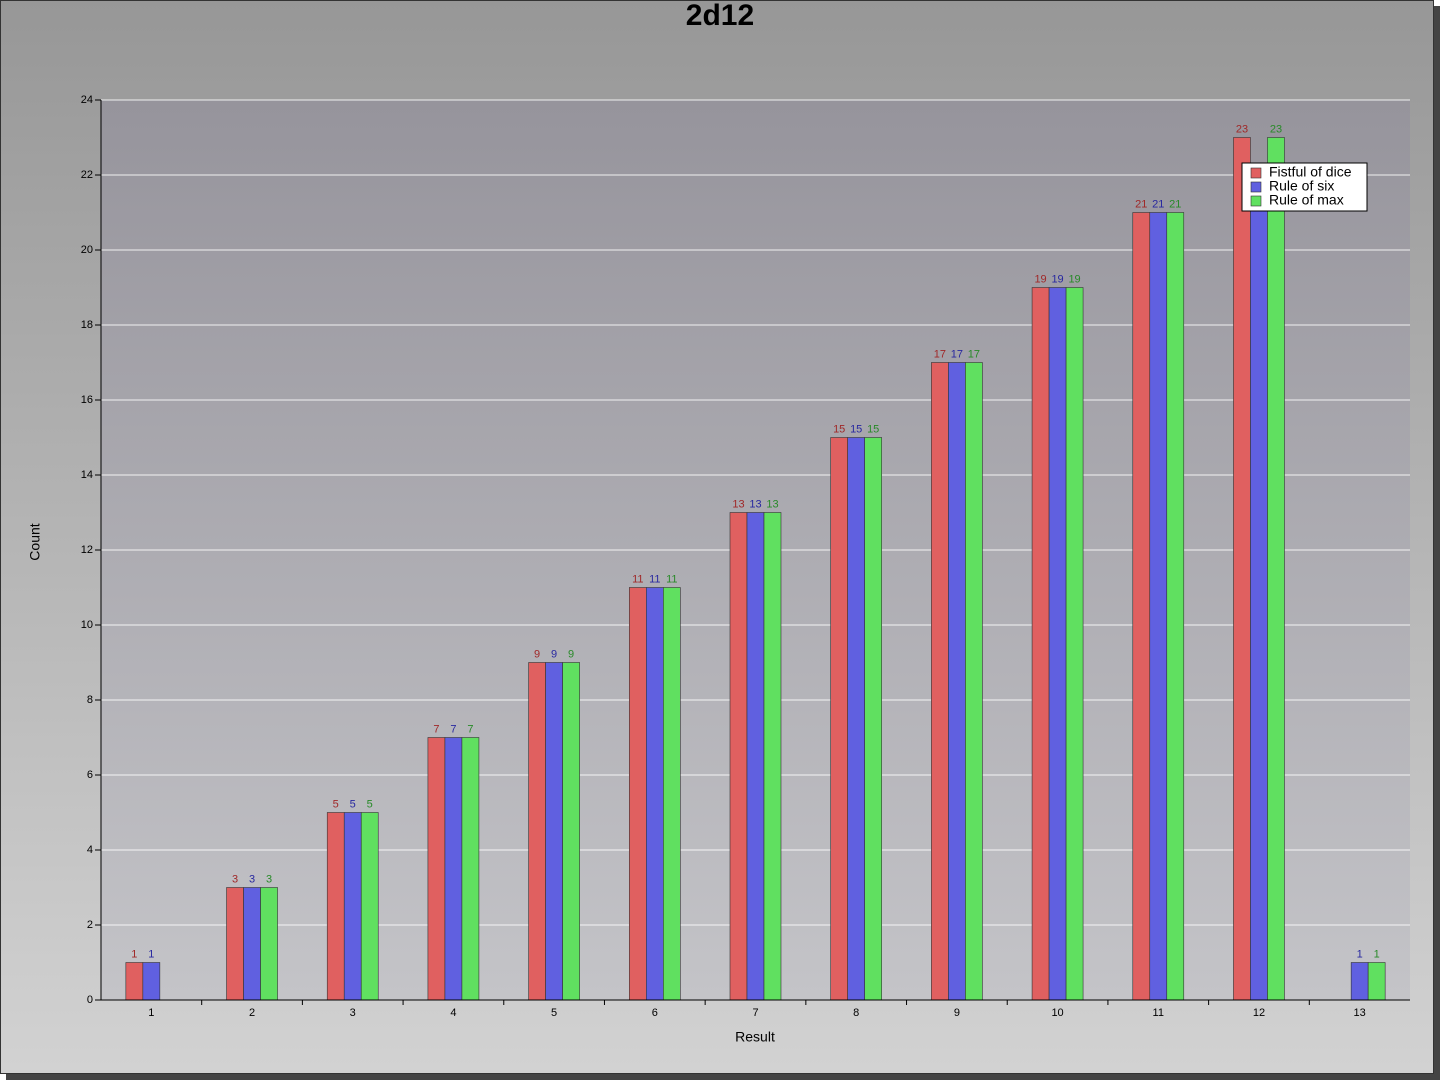  I want to click on x-tick-label: 1, so click(151, 1013).